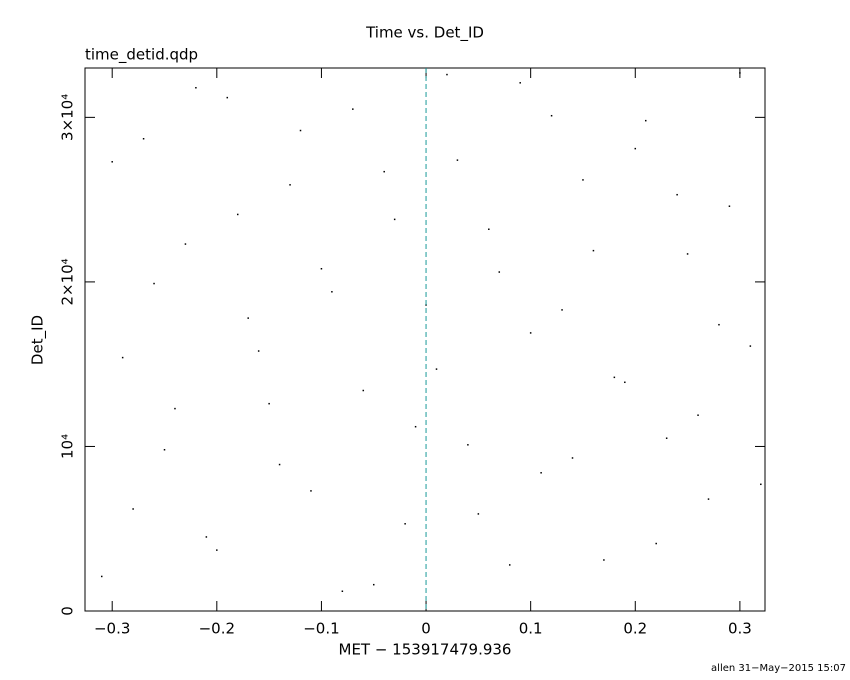 Image resolution: width=850 pixels, height=680 pixels. Describe the element at coordinates (68, 117) in the screenshot. I see `y-tick-label: 3×10⁴` at that location.